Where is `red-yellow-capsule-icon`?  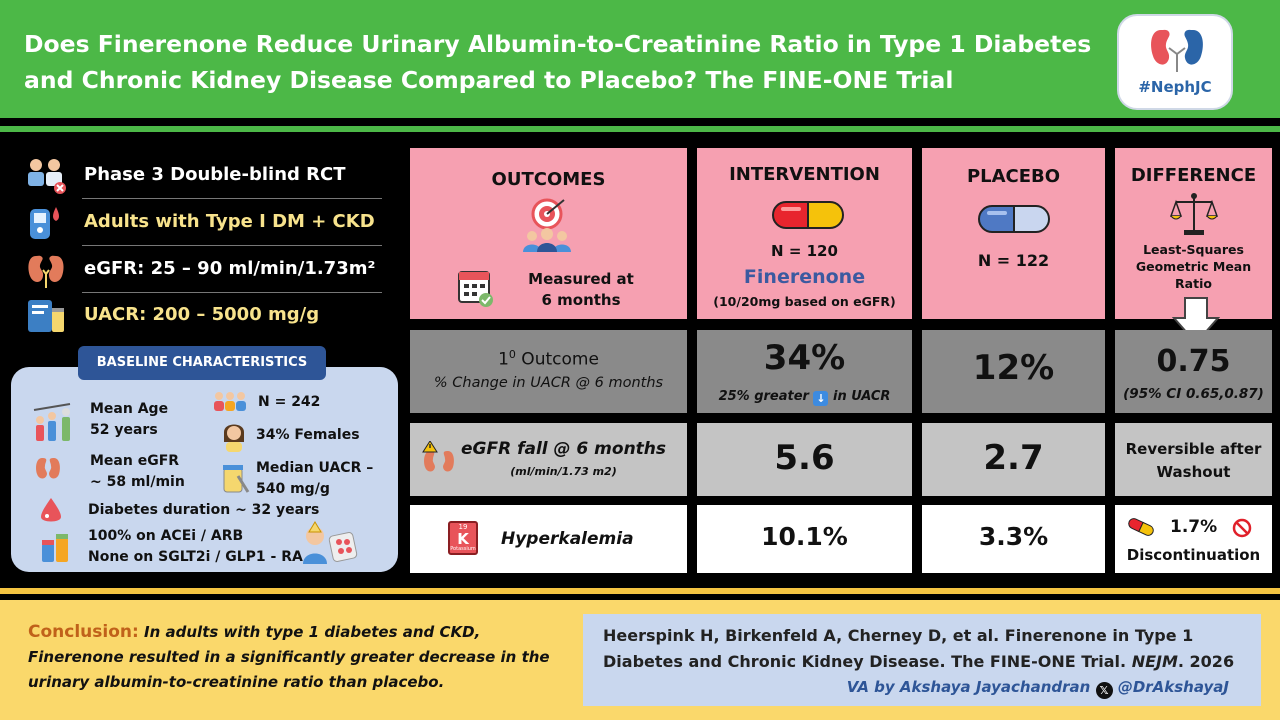
red-yellow-capsule-icon is located at coordinates (808, 215).